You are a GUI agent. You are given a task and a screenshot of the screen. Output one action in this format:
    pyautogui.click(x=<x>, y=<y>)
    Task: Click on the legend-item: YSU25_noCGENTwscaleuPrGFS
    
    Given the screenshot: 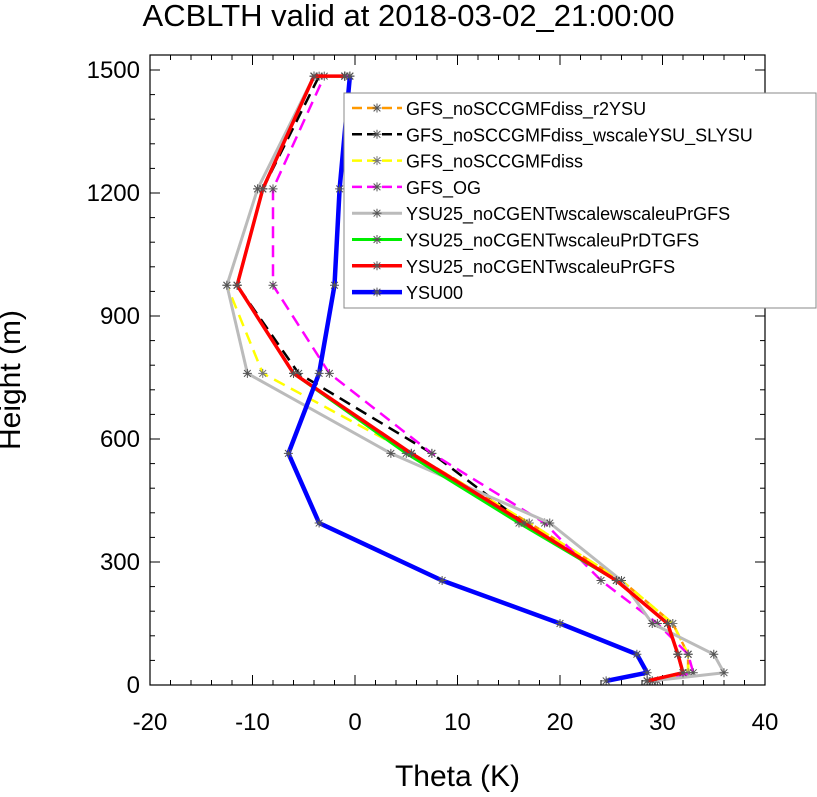 What is the action you would take?
    pyautogui.click(x=513, y=267)
    